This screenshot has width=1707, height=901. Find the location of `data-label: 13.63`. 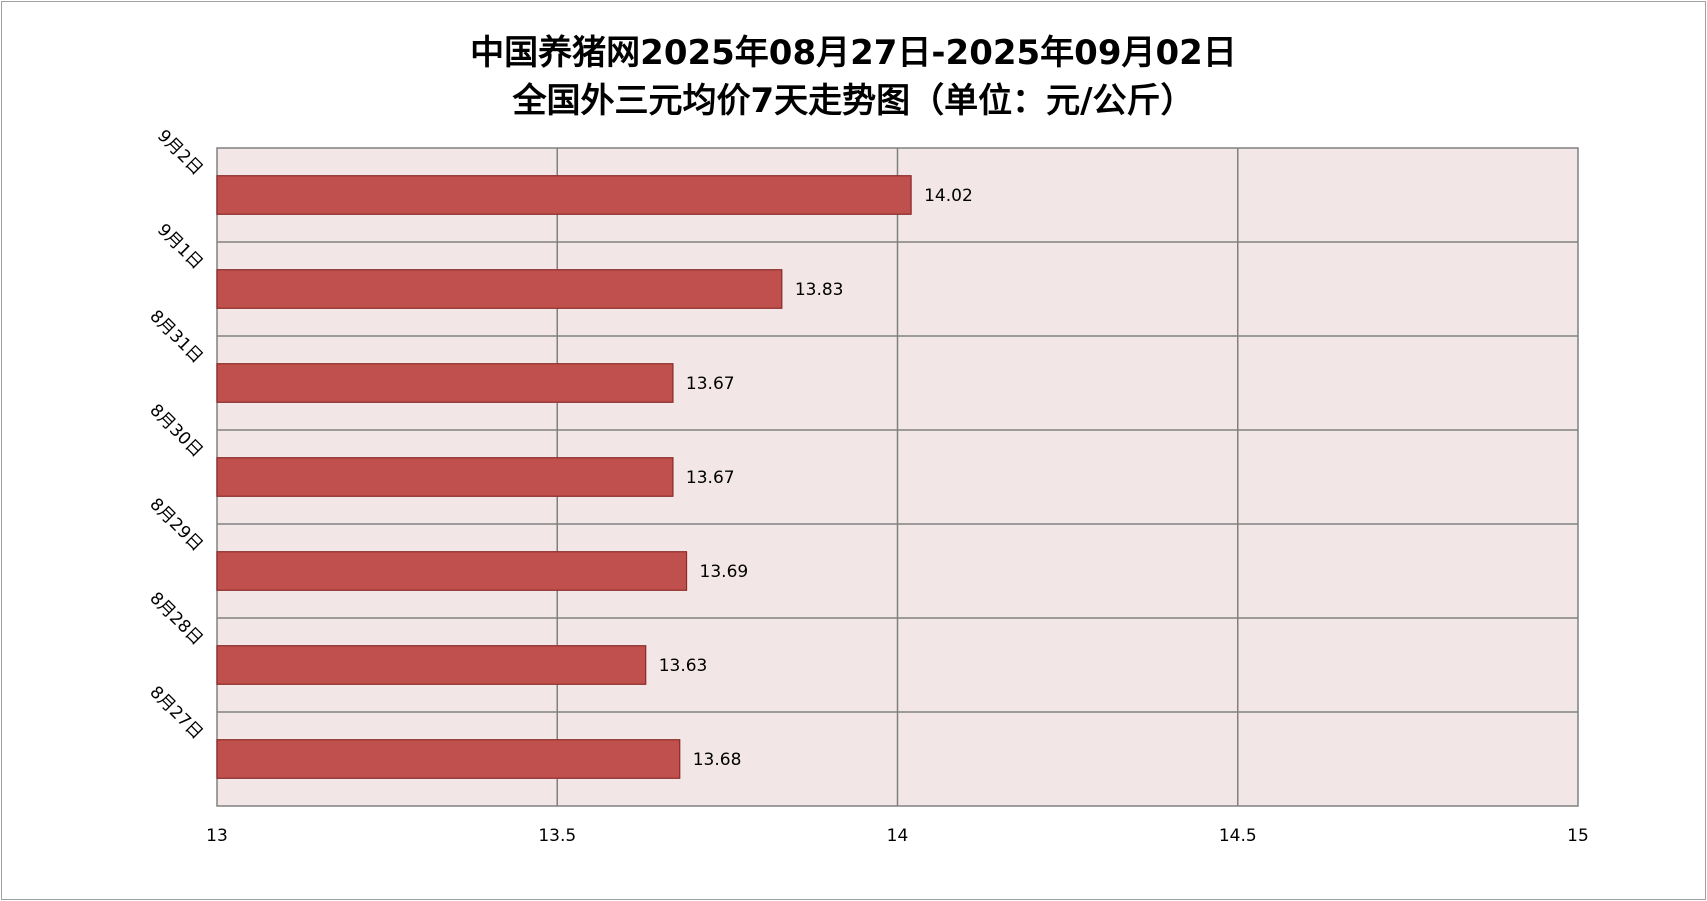

data-label: 13.63 is located at coordinates (683, 666).